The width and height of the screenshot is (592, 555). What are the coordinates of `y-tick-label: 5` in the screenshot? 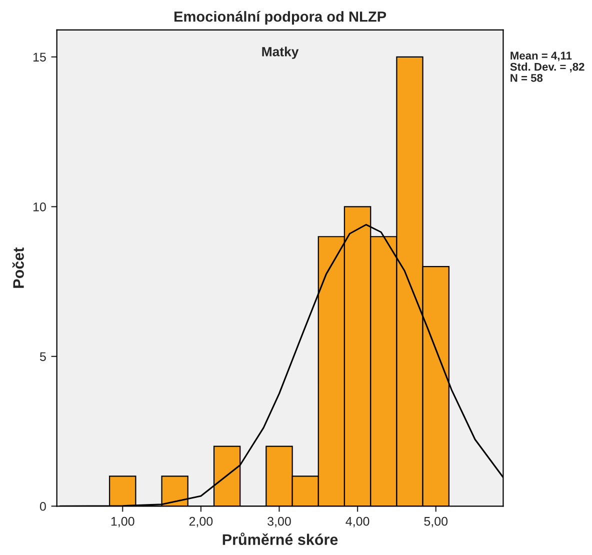 It's located at (43, 357).